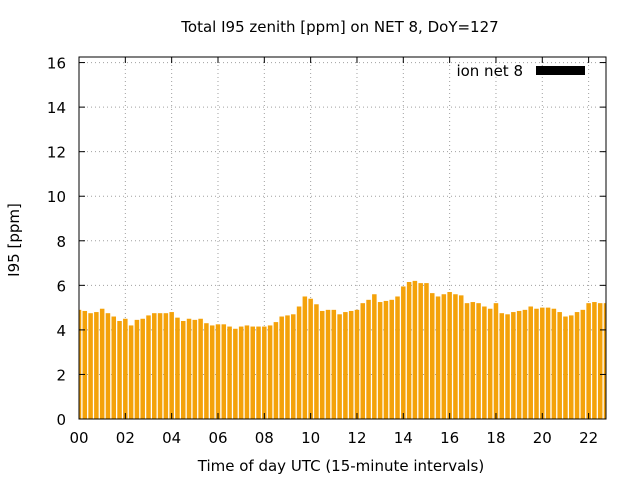  What do you see at coordinates (356, 438) in the screenshot?
I see `x-tick-label: 12` at bounding box center [356, 438].